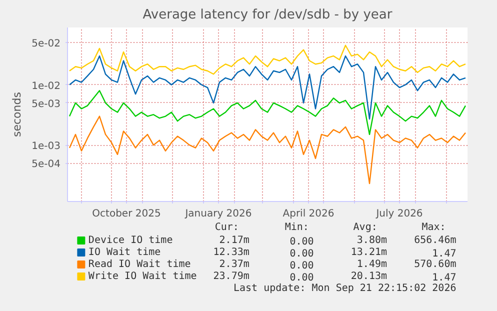 This screenshot has height=311, width=497. Describe the element at coordinates (139, 264) in the screenshot. I see `legend-label: Read IO Wait time` at that location.